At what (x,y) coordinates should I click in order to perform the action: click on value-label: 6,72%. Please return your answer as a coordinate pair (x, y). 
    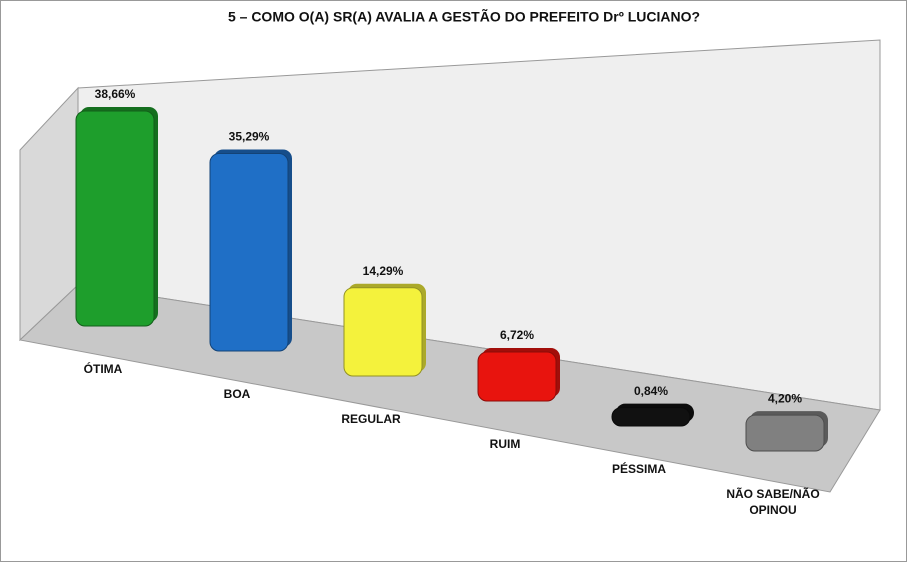
    Looking at the image, I should click on (517, 335).